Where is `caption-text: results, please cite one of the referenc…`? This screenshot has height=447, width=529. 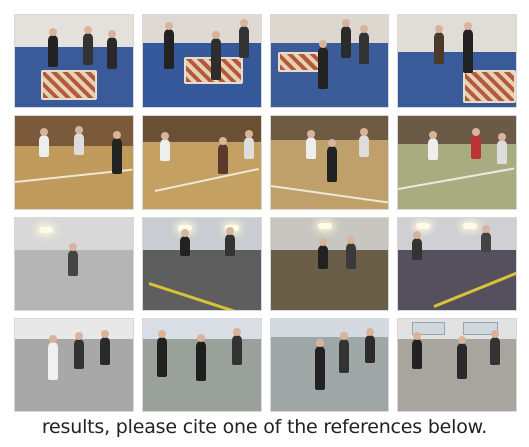 caption-text: results, please cite one of the referenc… is located at coordinates (264, 427).